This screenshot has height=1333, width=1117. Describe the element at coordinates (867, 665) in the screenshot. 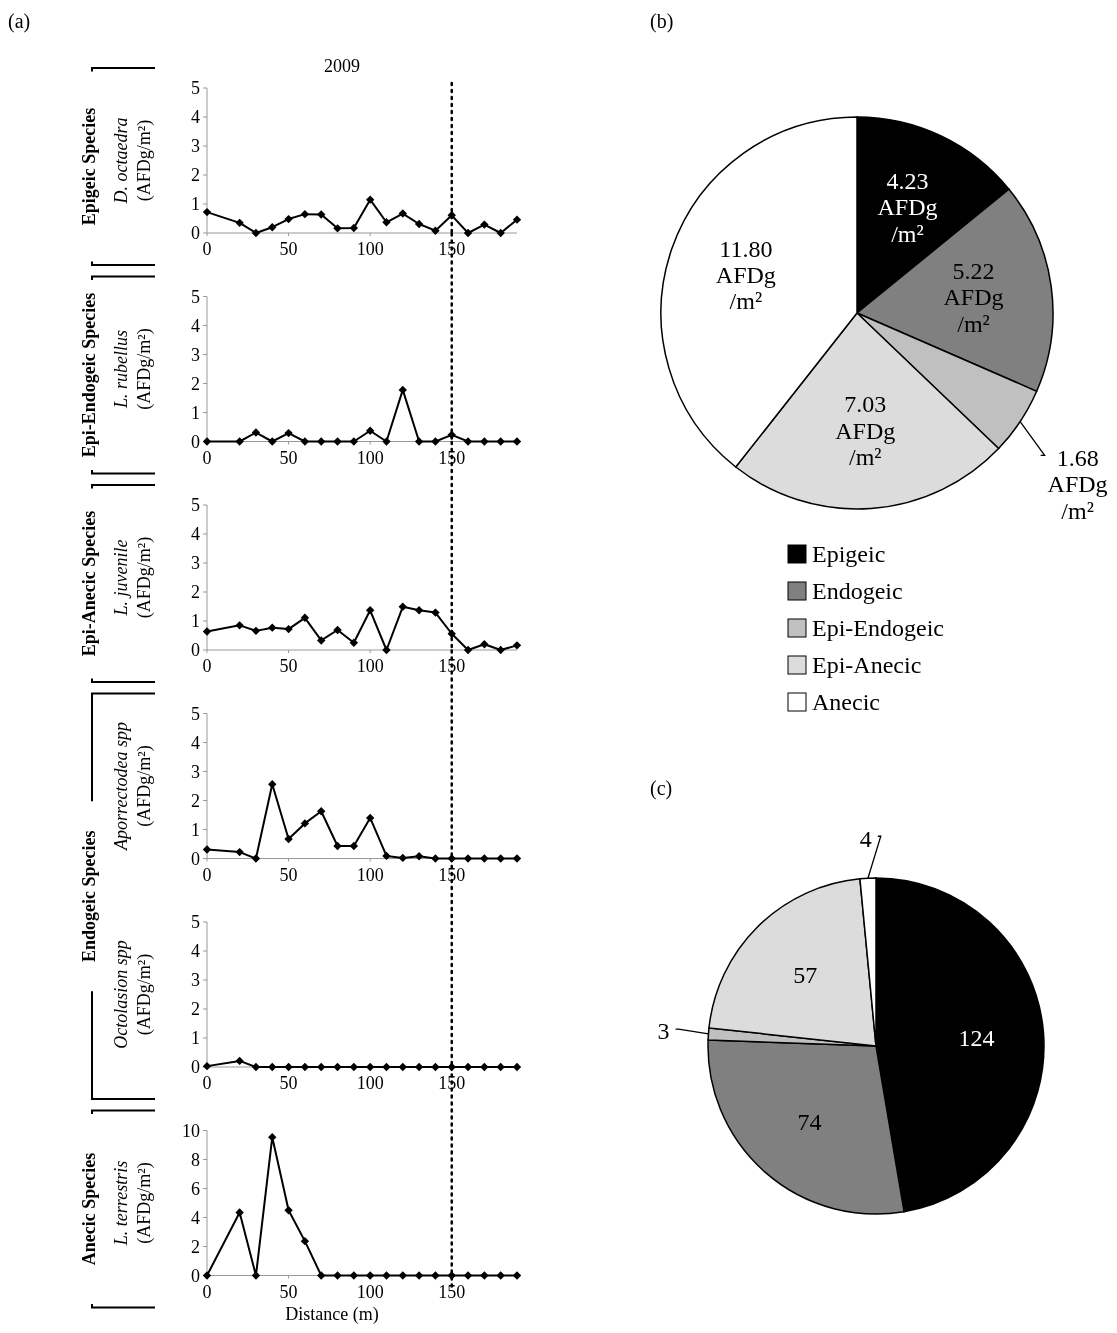

I see `legend-label: Epi-Anecic` at that location.